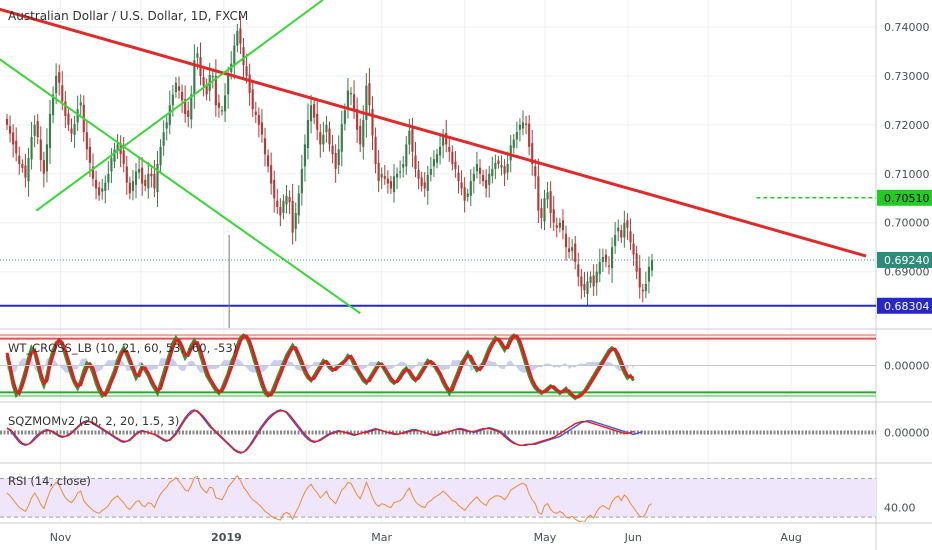 This screenshot has height=550, width=932. I want to click on sqz-series-momentum-blue, so click(324, 431).